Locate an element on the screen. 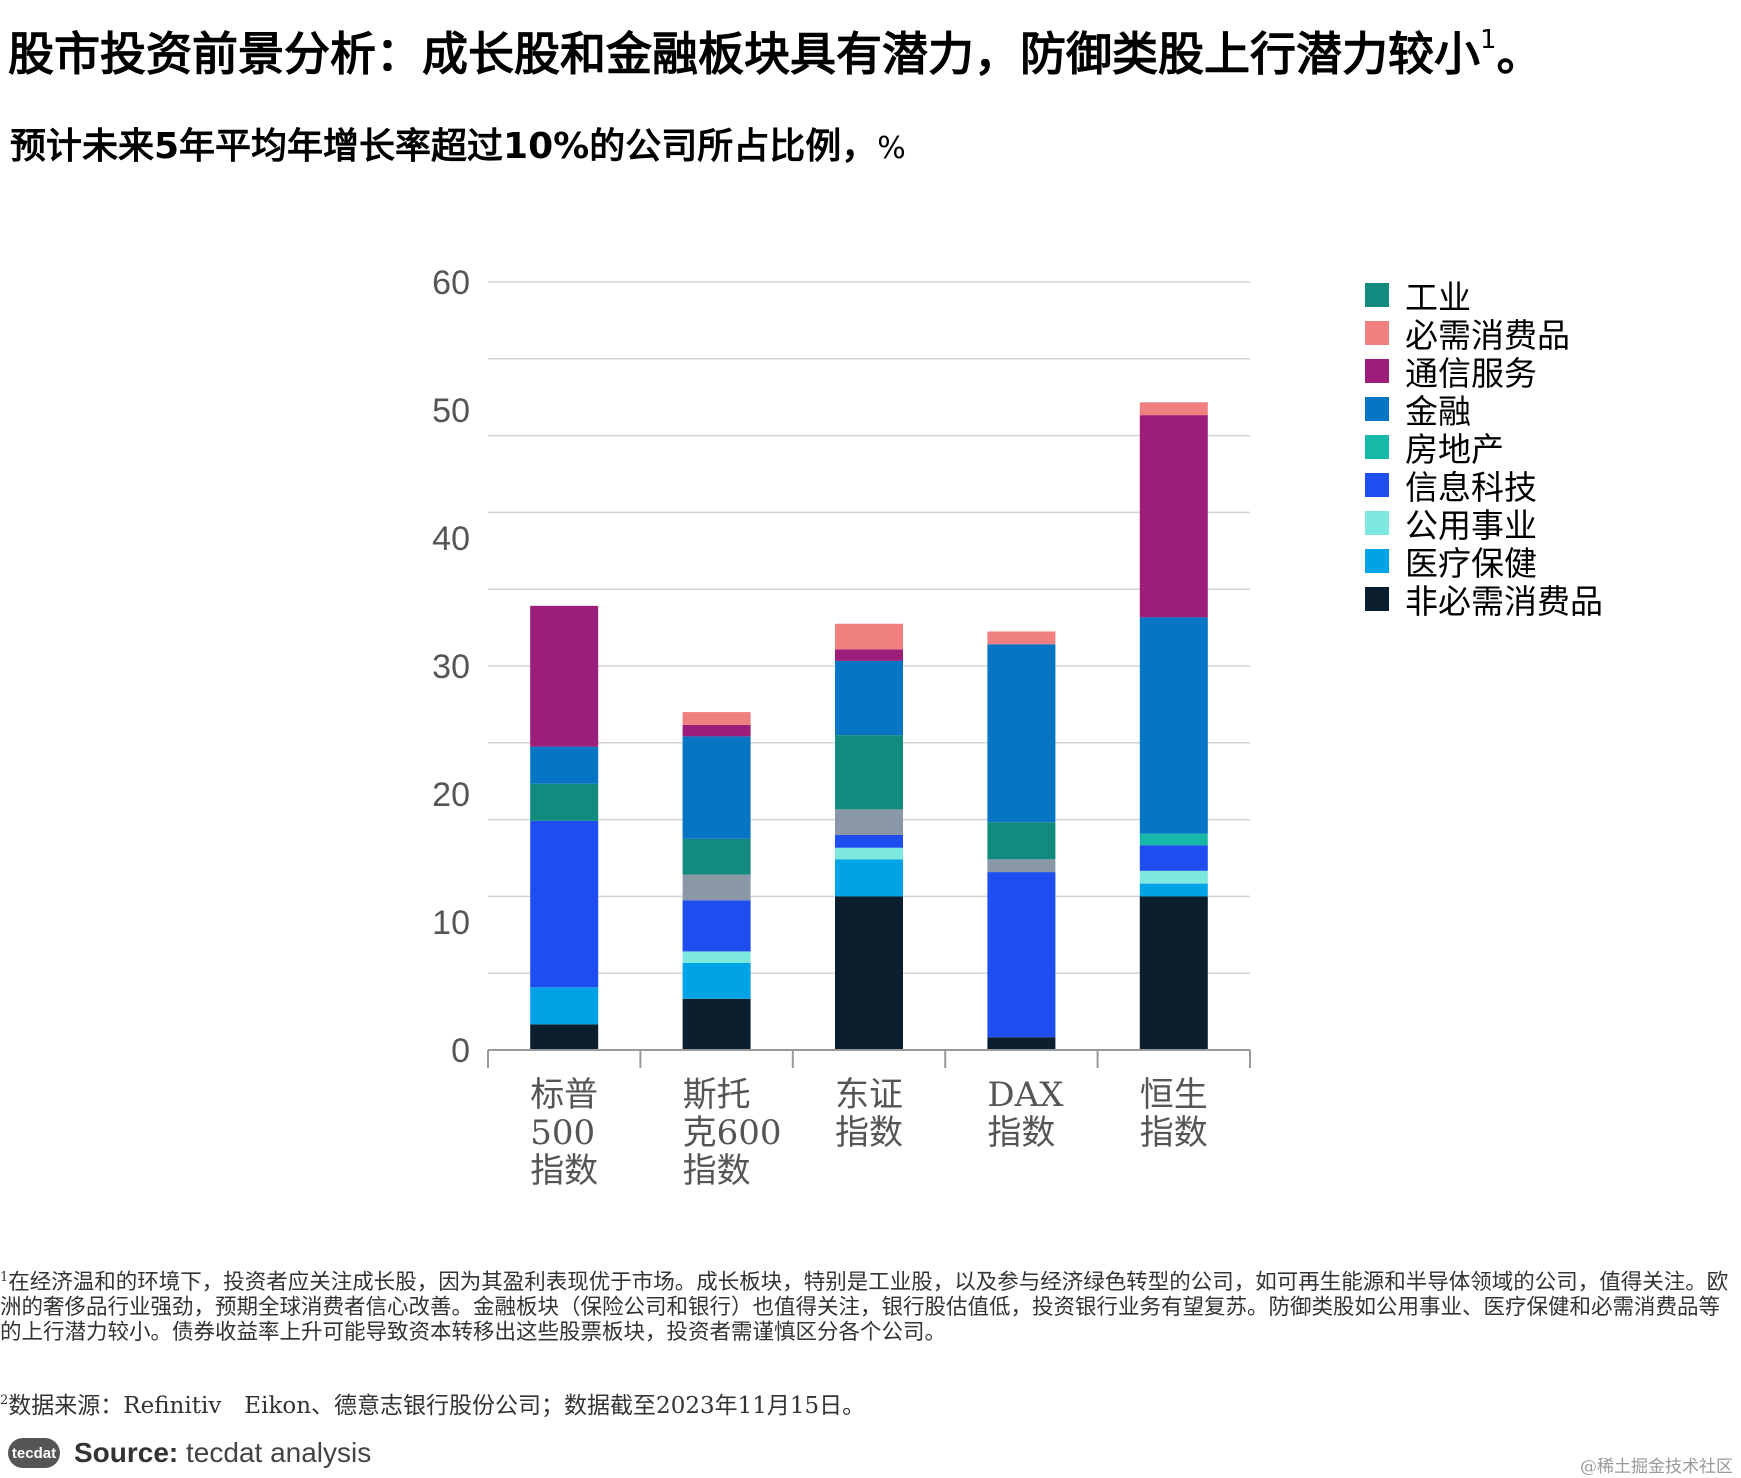 The height and width of the screenshot is (1478, 1741). legend-label: 医疗保健 is located at coordinates (1471, 563).